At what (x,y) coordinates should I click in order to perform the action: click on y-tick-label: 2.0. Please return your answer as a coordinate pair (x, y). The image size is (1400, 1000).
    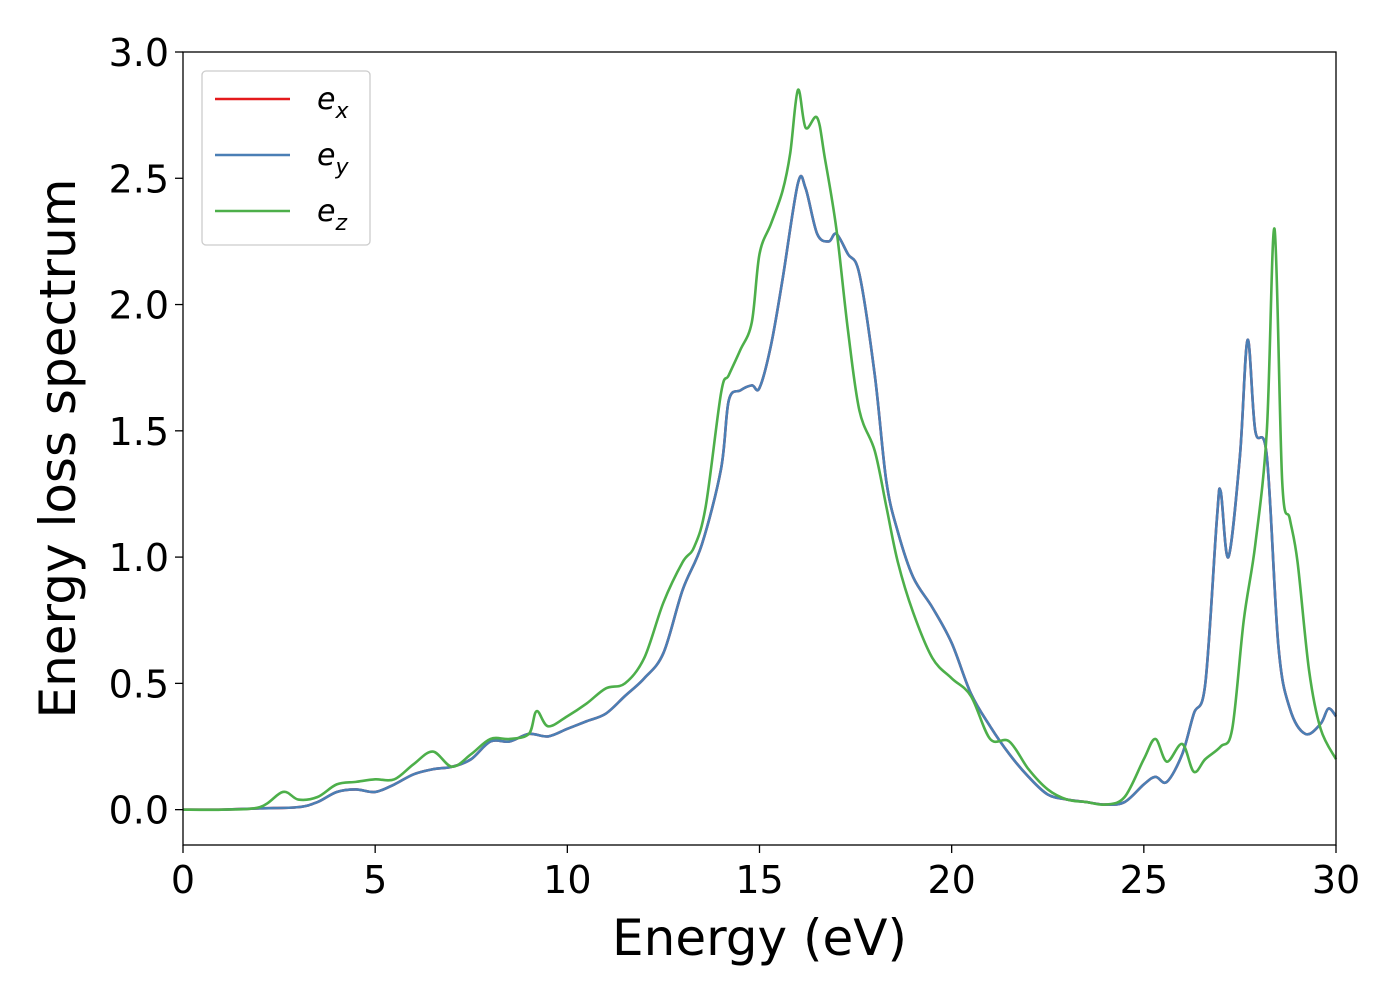
    Looking at the image, I should click on (139, 306).